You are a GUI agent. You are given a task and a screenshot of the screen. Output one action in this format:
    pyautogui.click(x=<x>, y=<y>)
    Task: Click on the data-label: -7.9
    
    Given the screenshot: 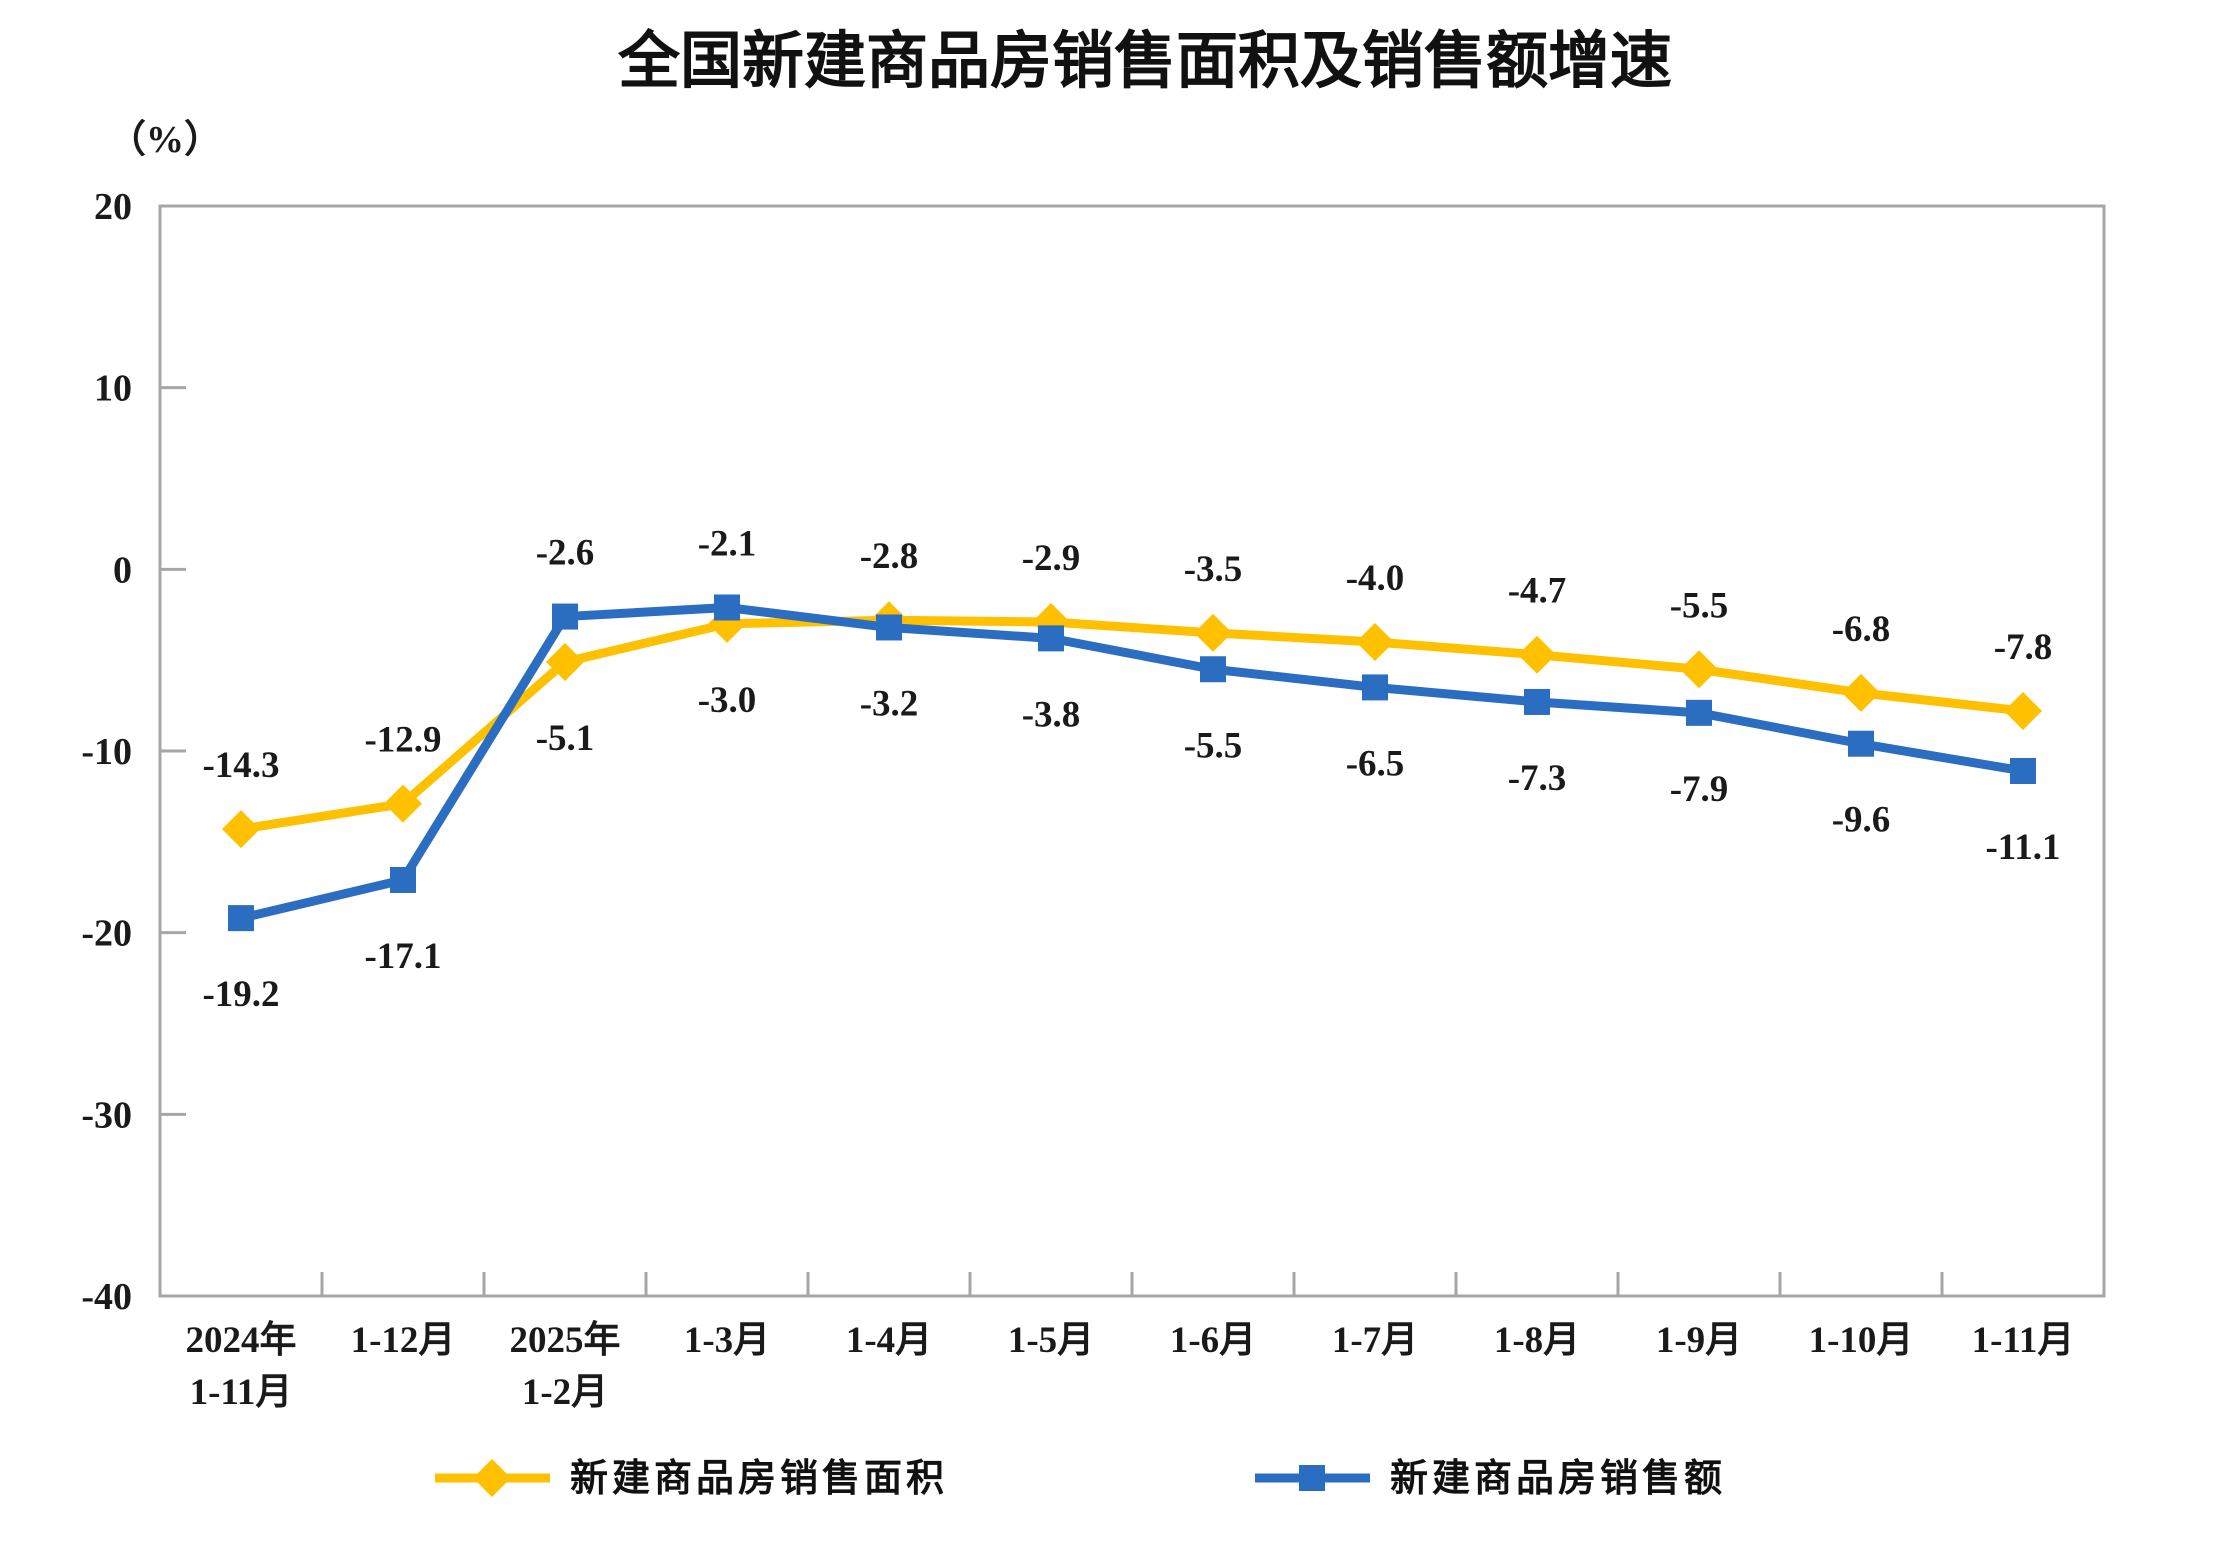 What is the action you would take?
    pyautogui.click(x=1699, y=789)
    